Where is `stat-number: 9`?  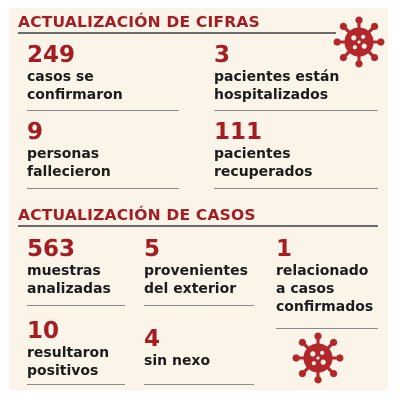
stat-number: 9 is located at coordinates (35, 132).